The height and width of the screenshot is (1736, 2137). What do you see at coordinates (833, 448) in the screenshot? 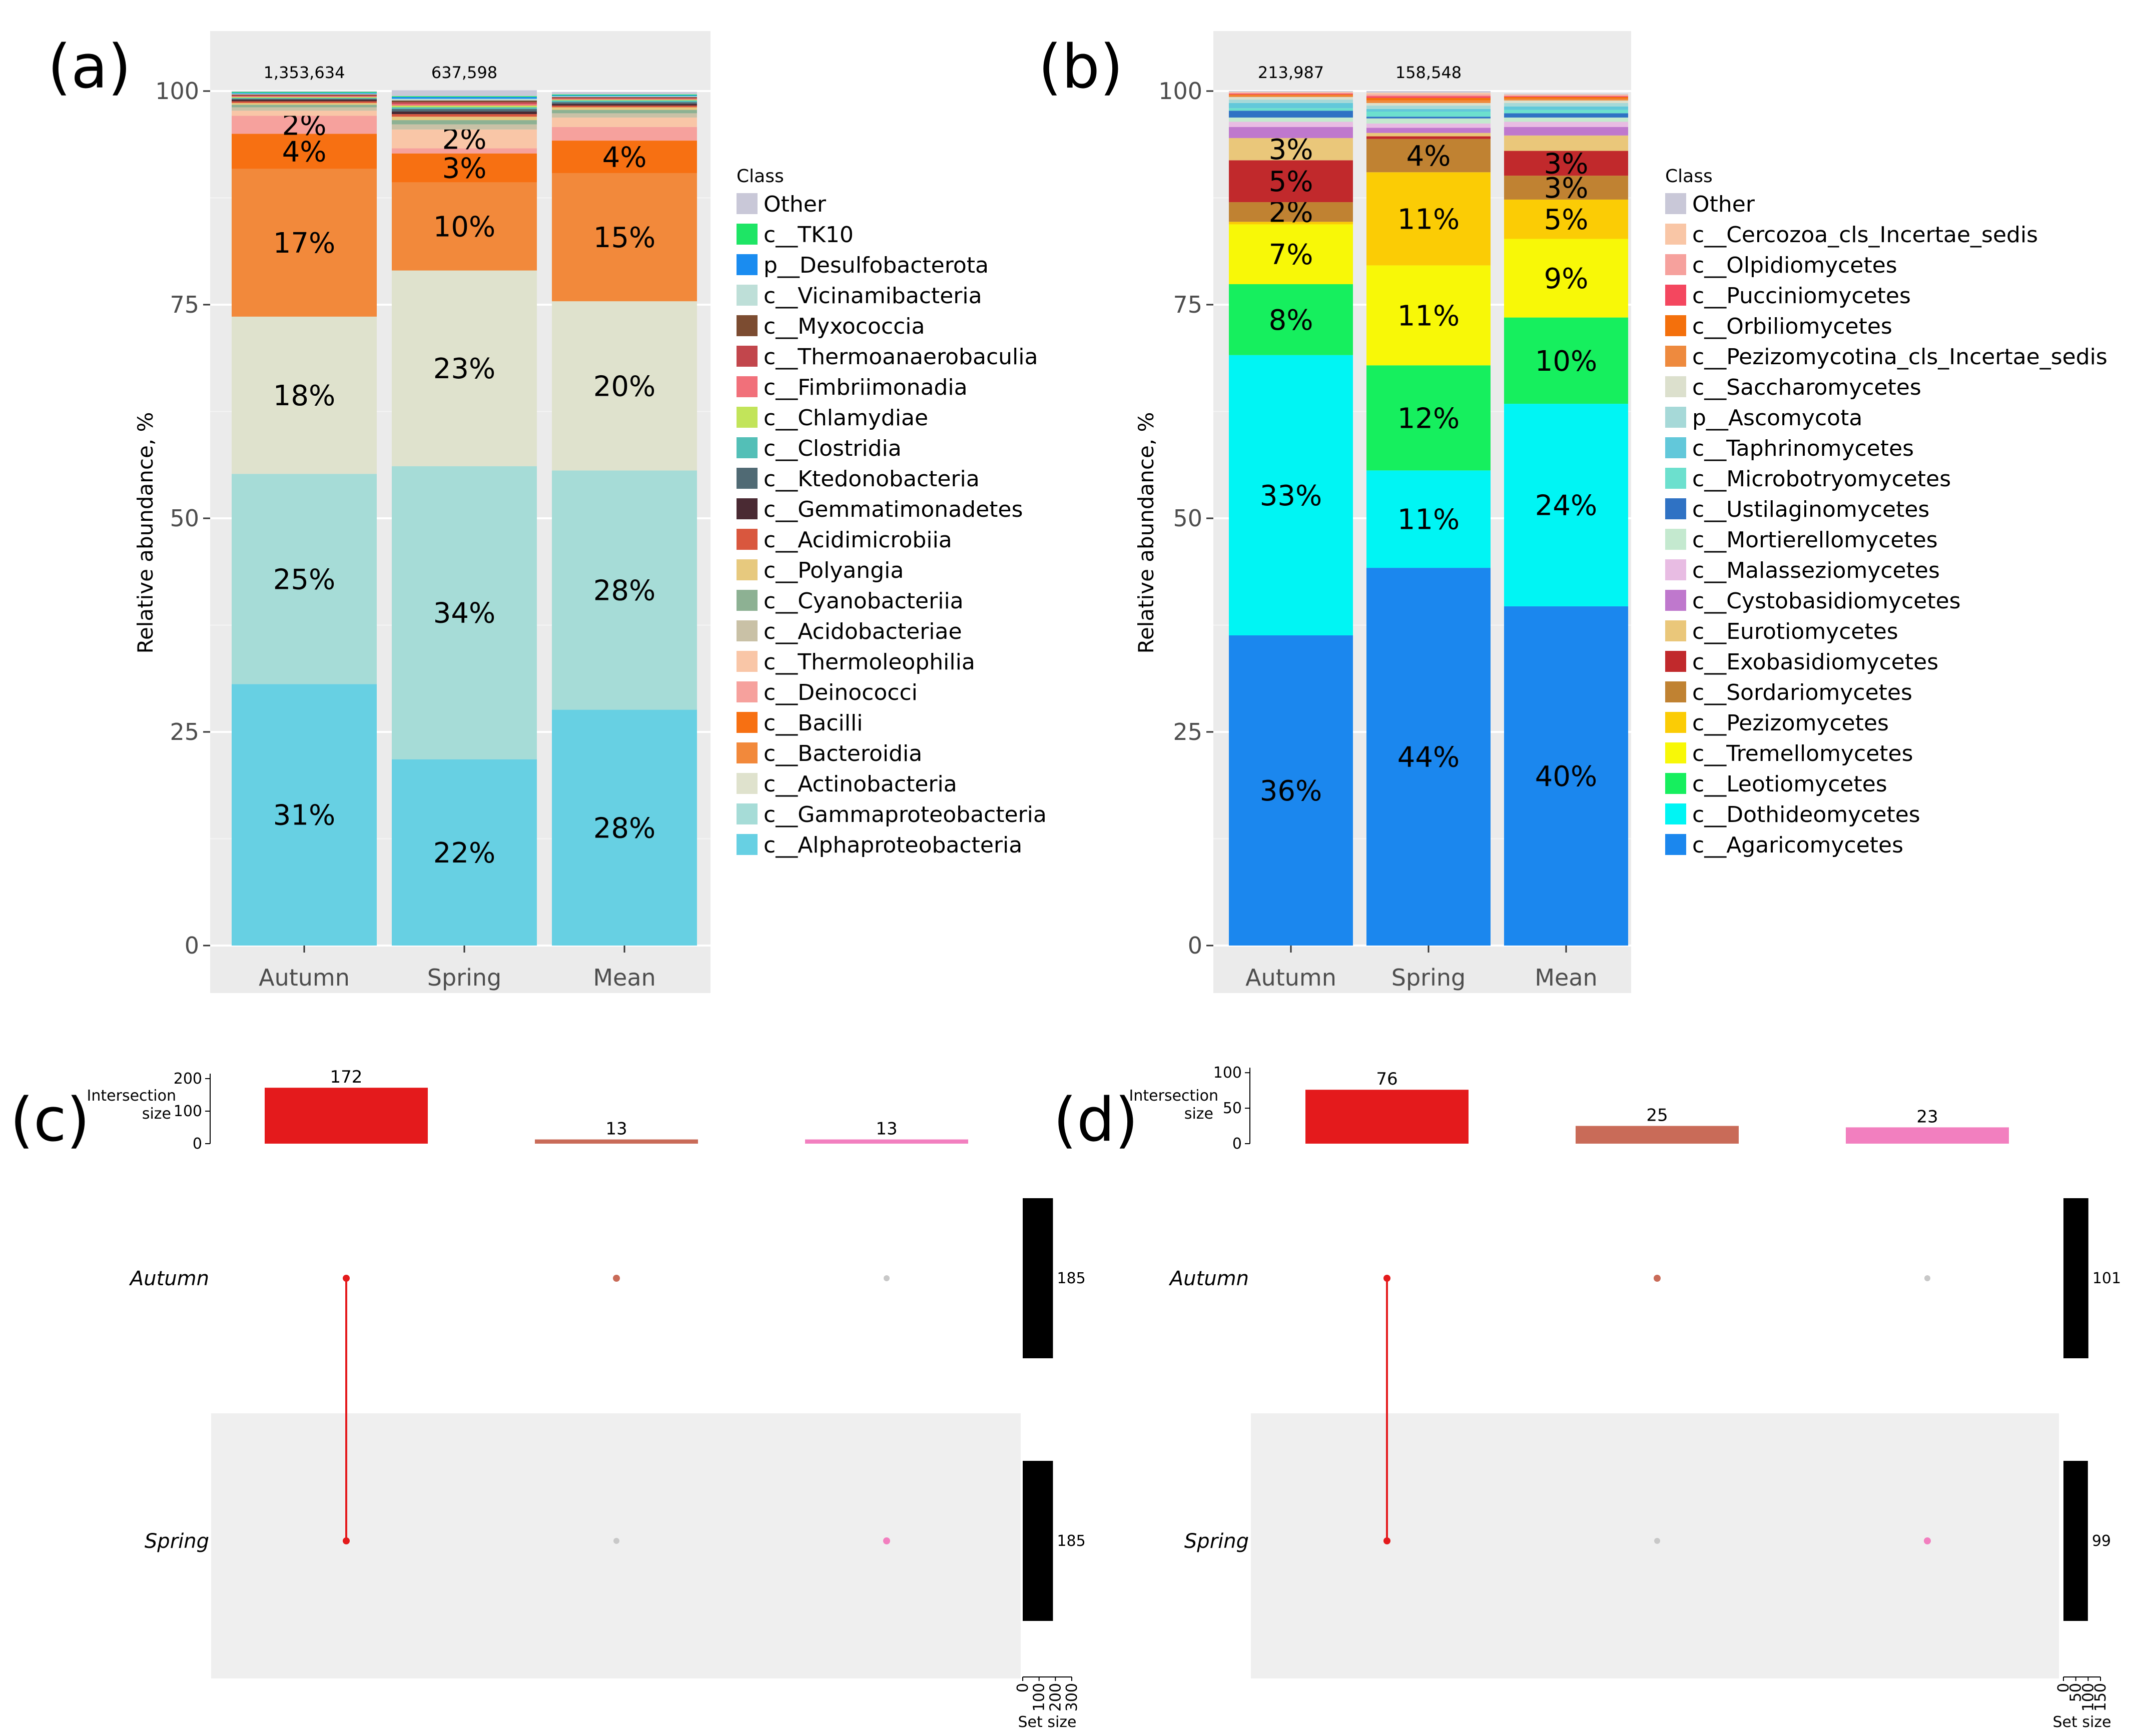
I see `legend-item-label: c__Clostridia` at bounding box center [833, 448].